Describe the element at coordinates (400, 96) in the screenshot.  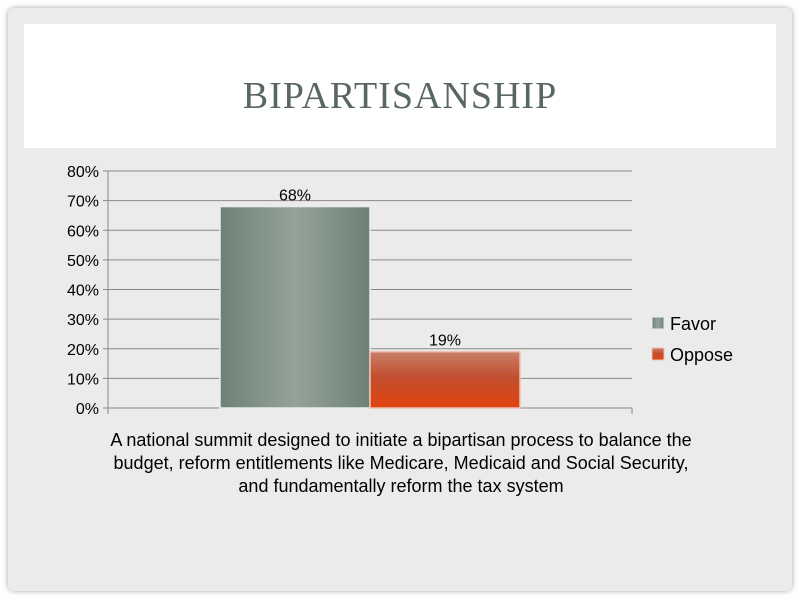
I see `slide-title: BIPARTISANSHIP` at that location.